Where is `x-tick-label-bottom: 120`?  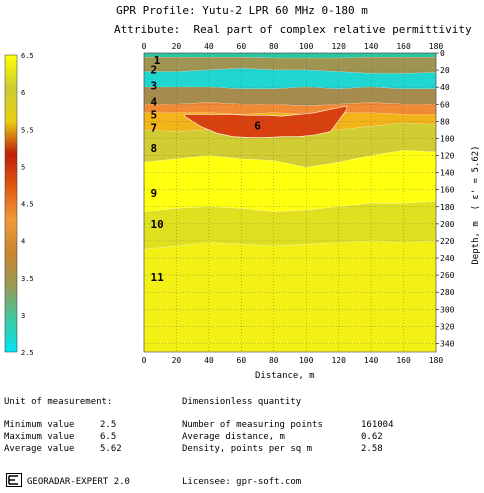
x-tick-label-bottom: 120 is located at coordinates (338, 360).